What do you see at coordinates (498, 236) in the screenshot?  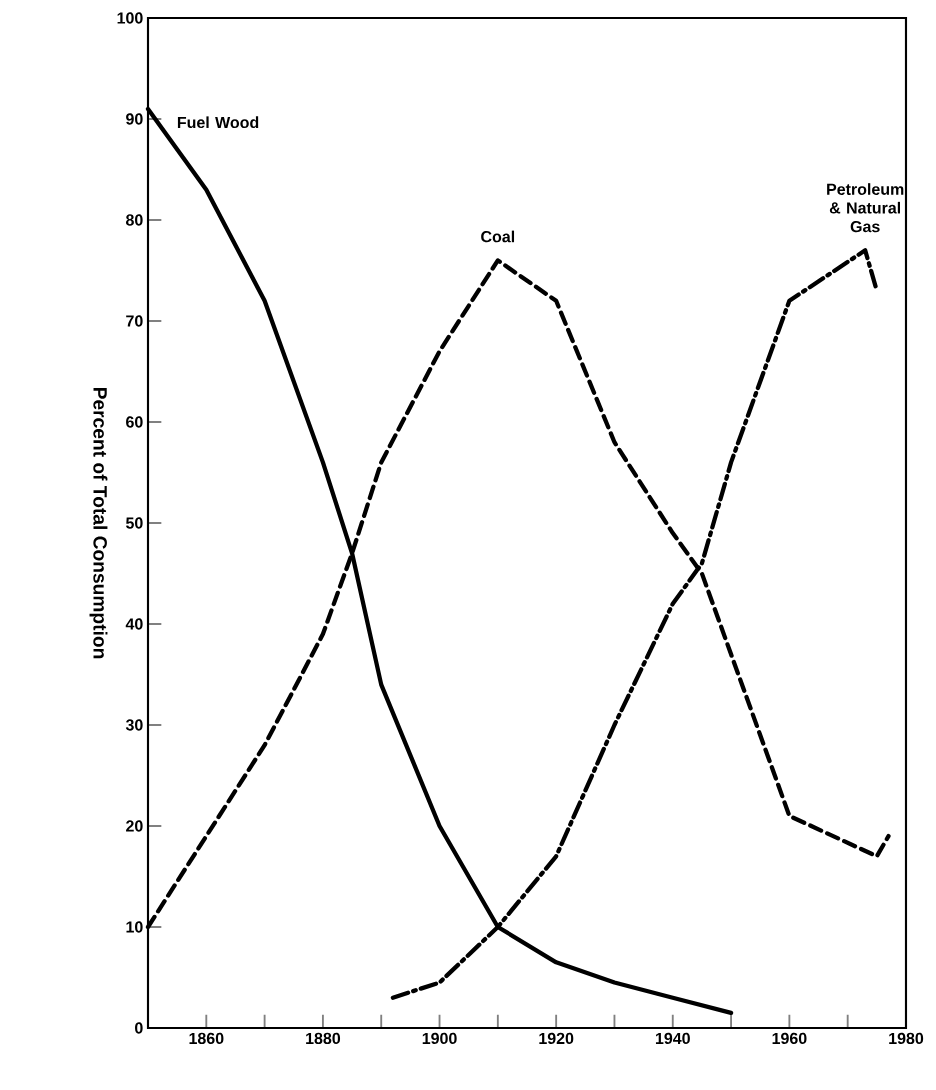 I see `series-label: Coal` at bounding box center [498, 236].